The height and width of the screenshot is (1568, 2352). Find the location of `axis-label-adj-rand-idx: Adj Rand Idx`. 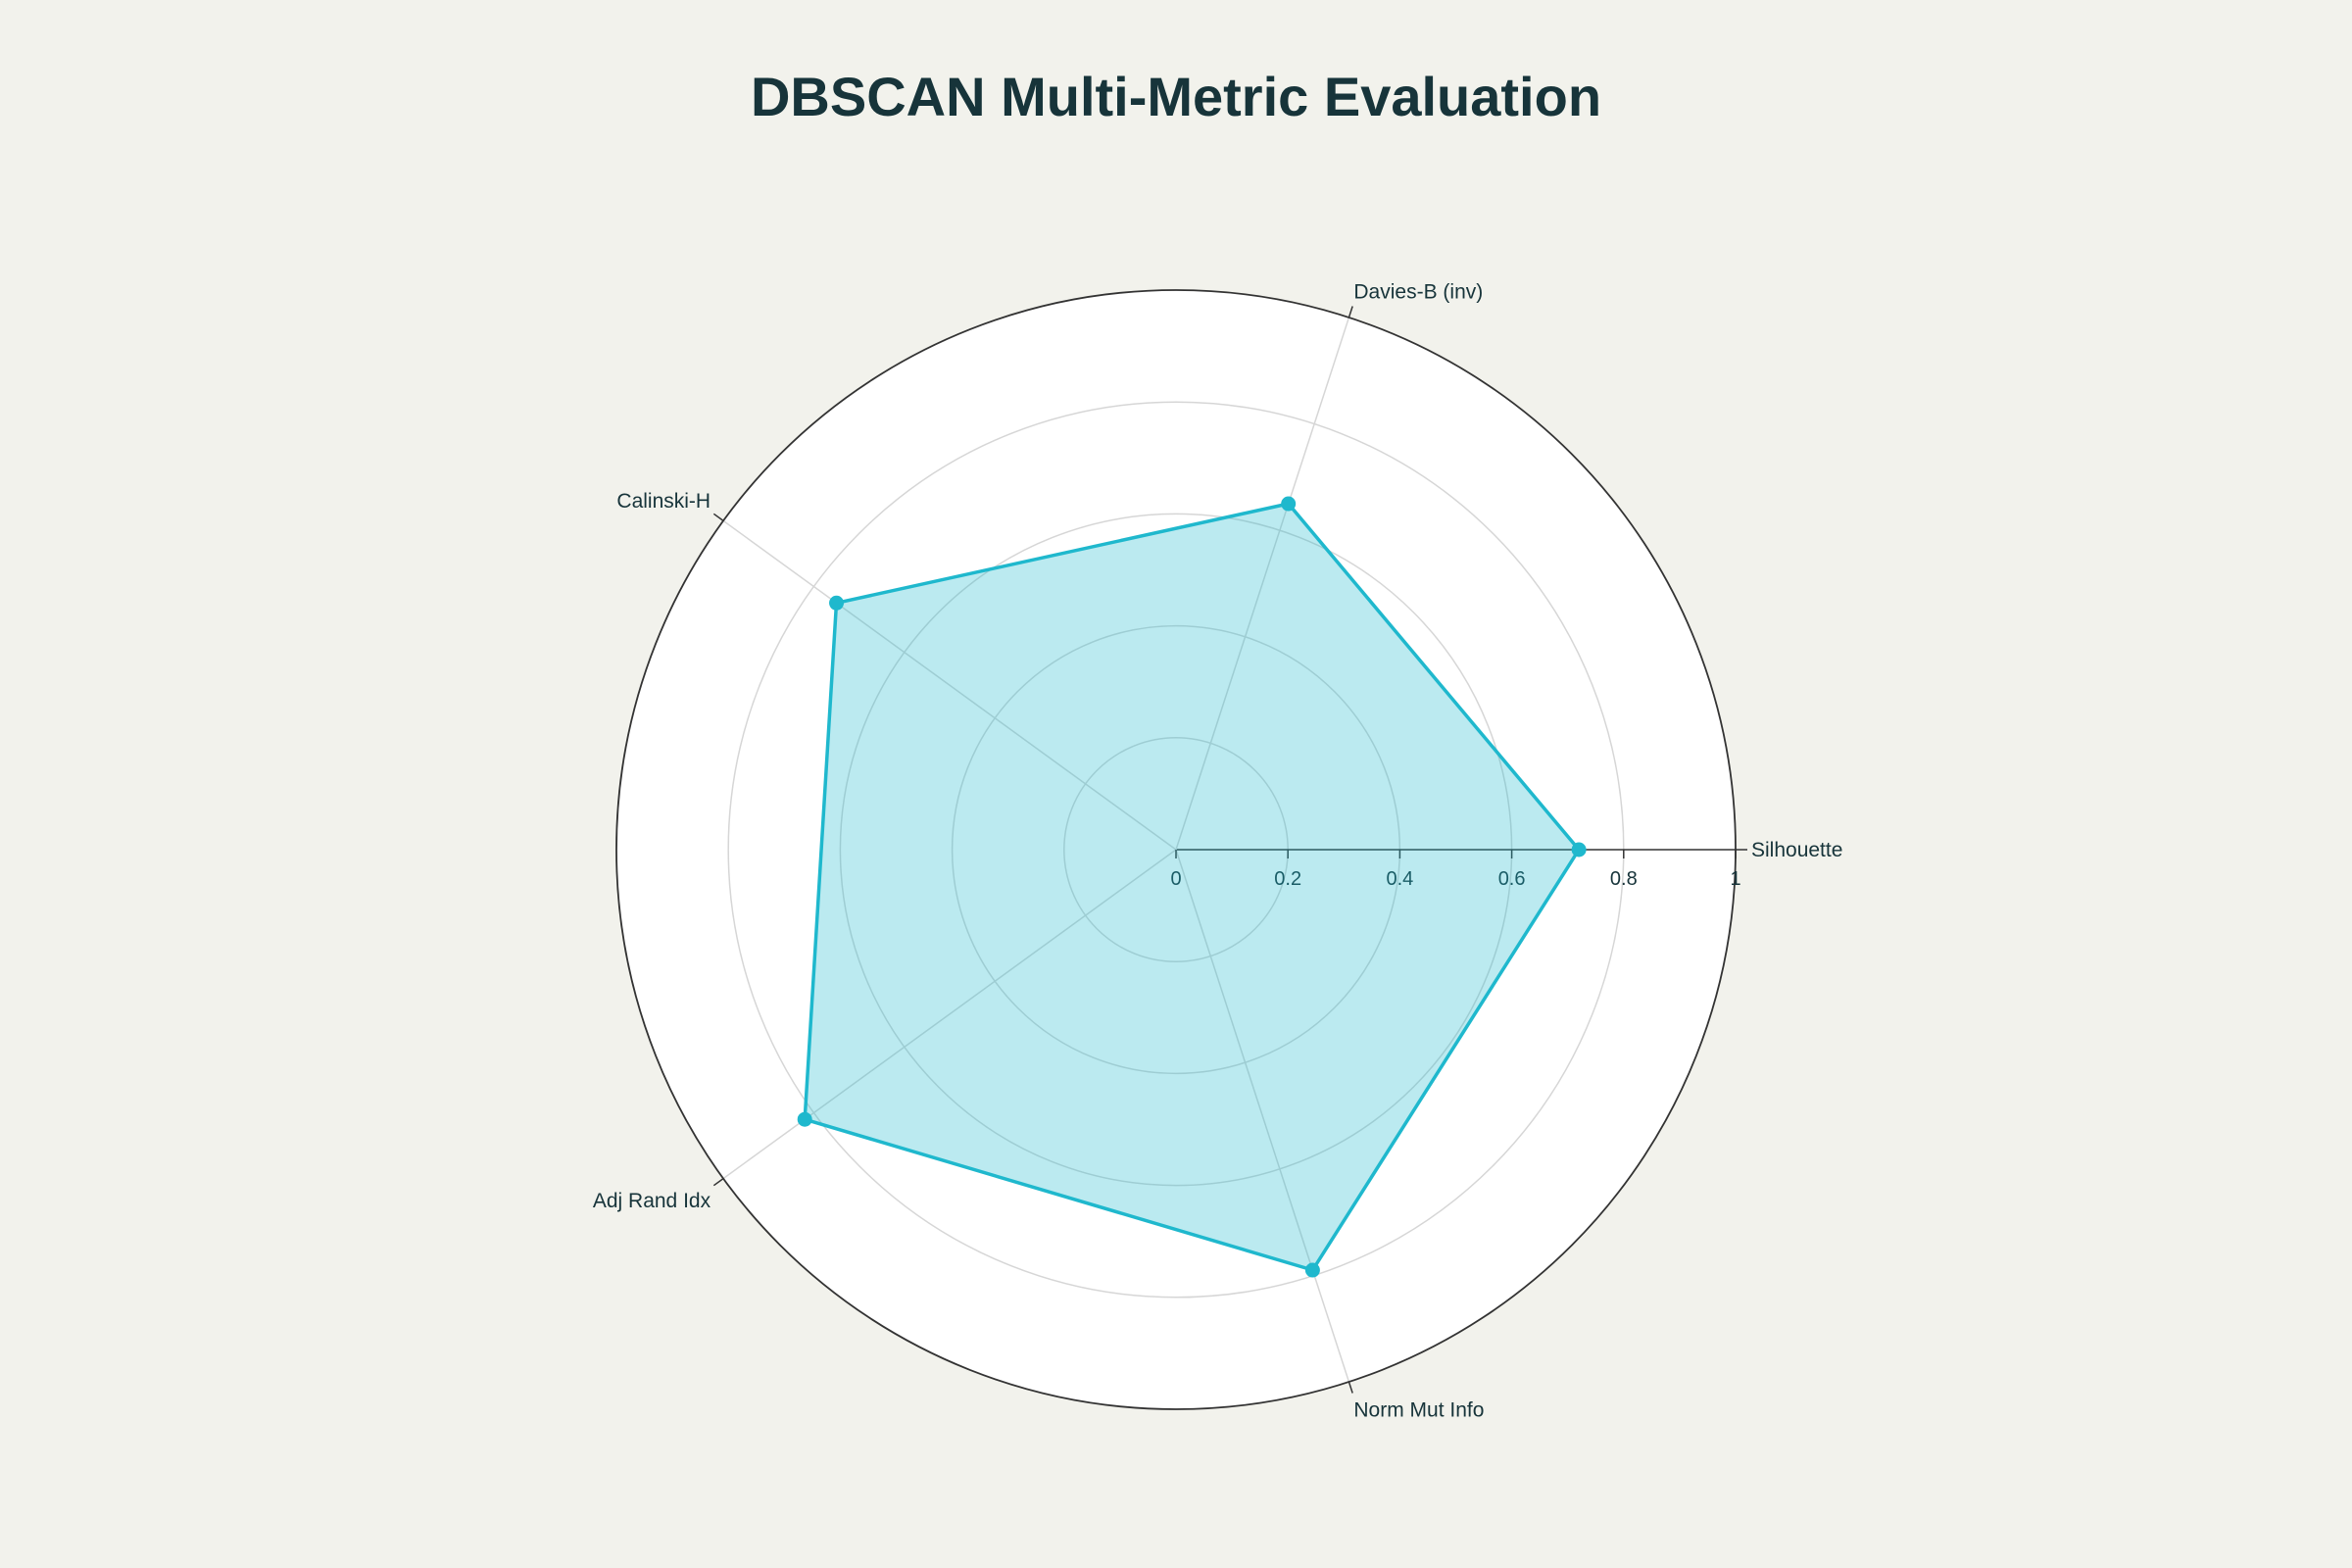

axis-label-adj-rand-idx: Adj Rand Idx is located at coordinates (652, 1201).